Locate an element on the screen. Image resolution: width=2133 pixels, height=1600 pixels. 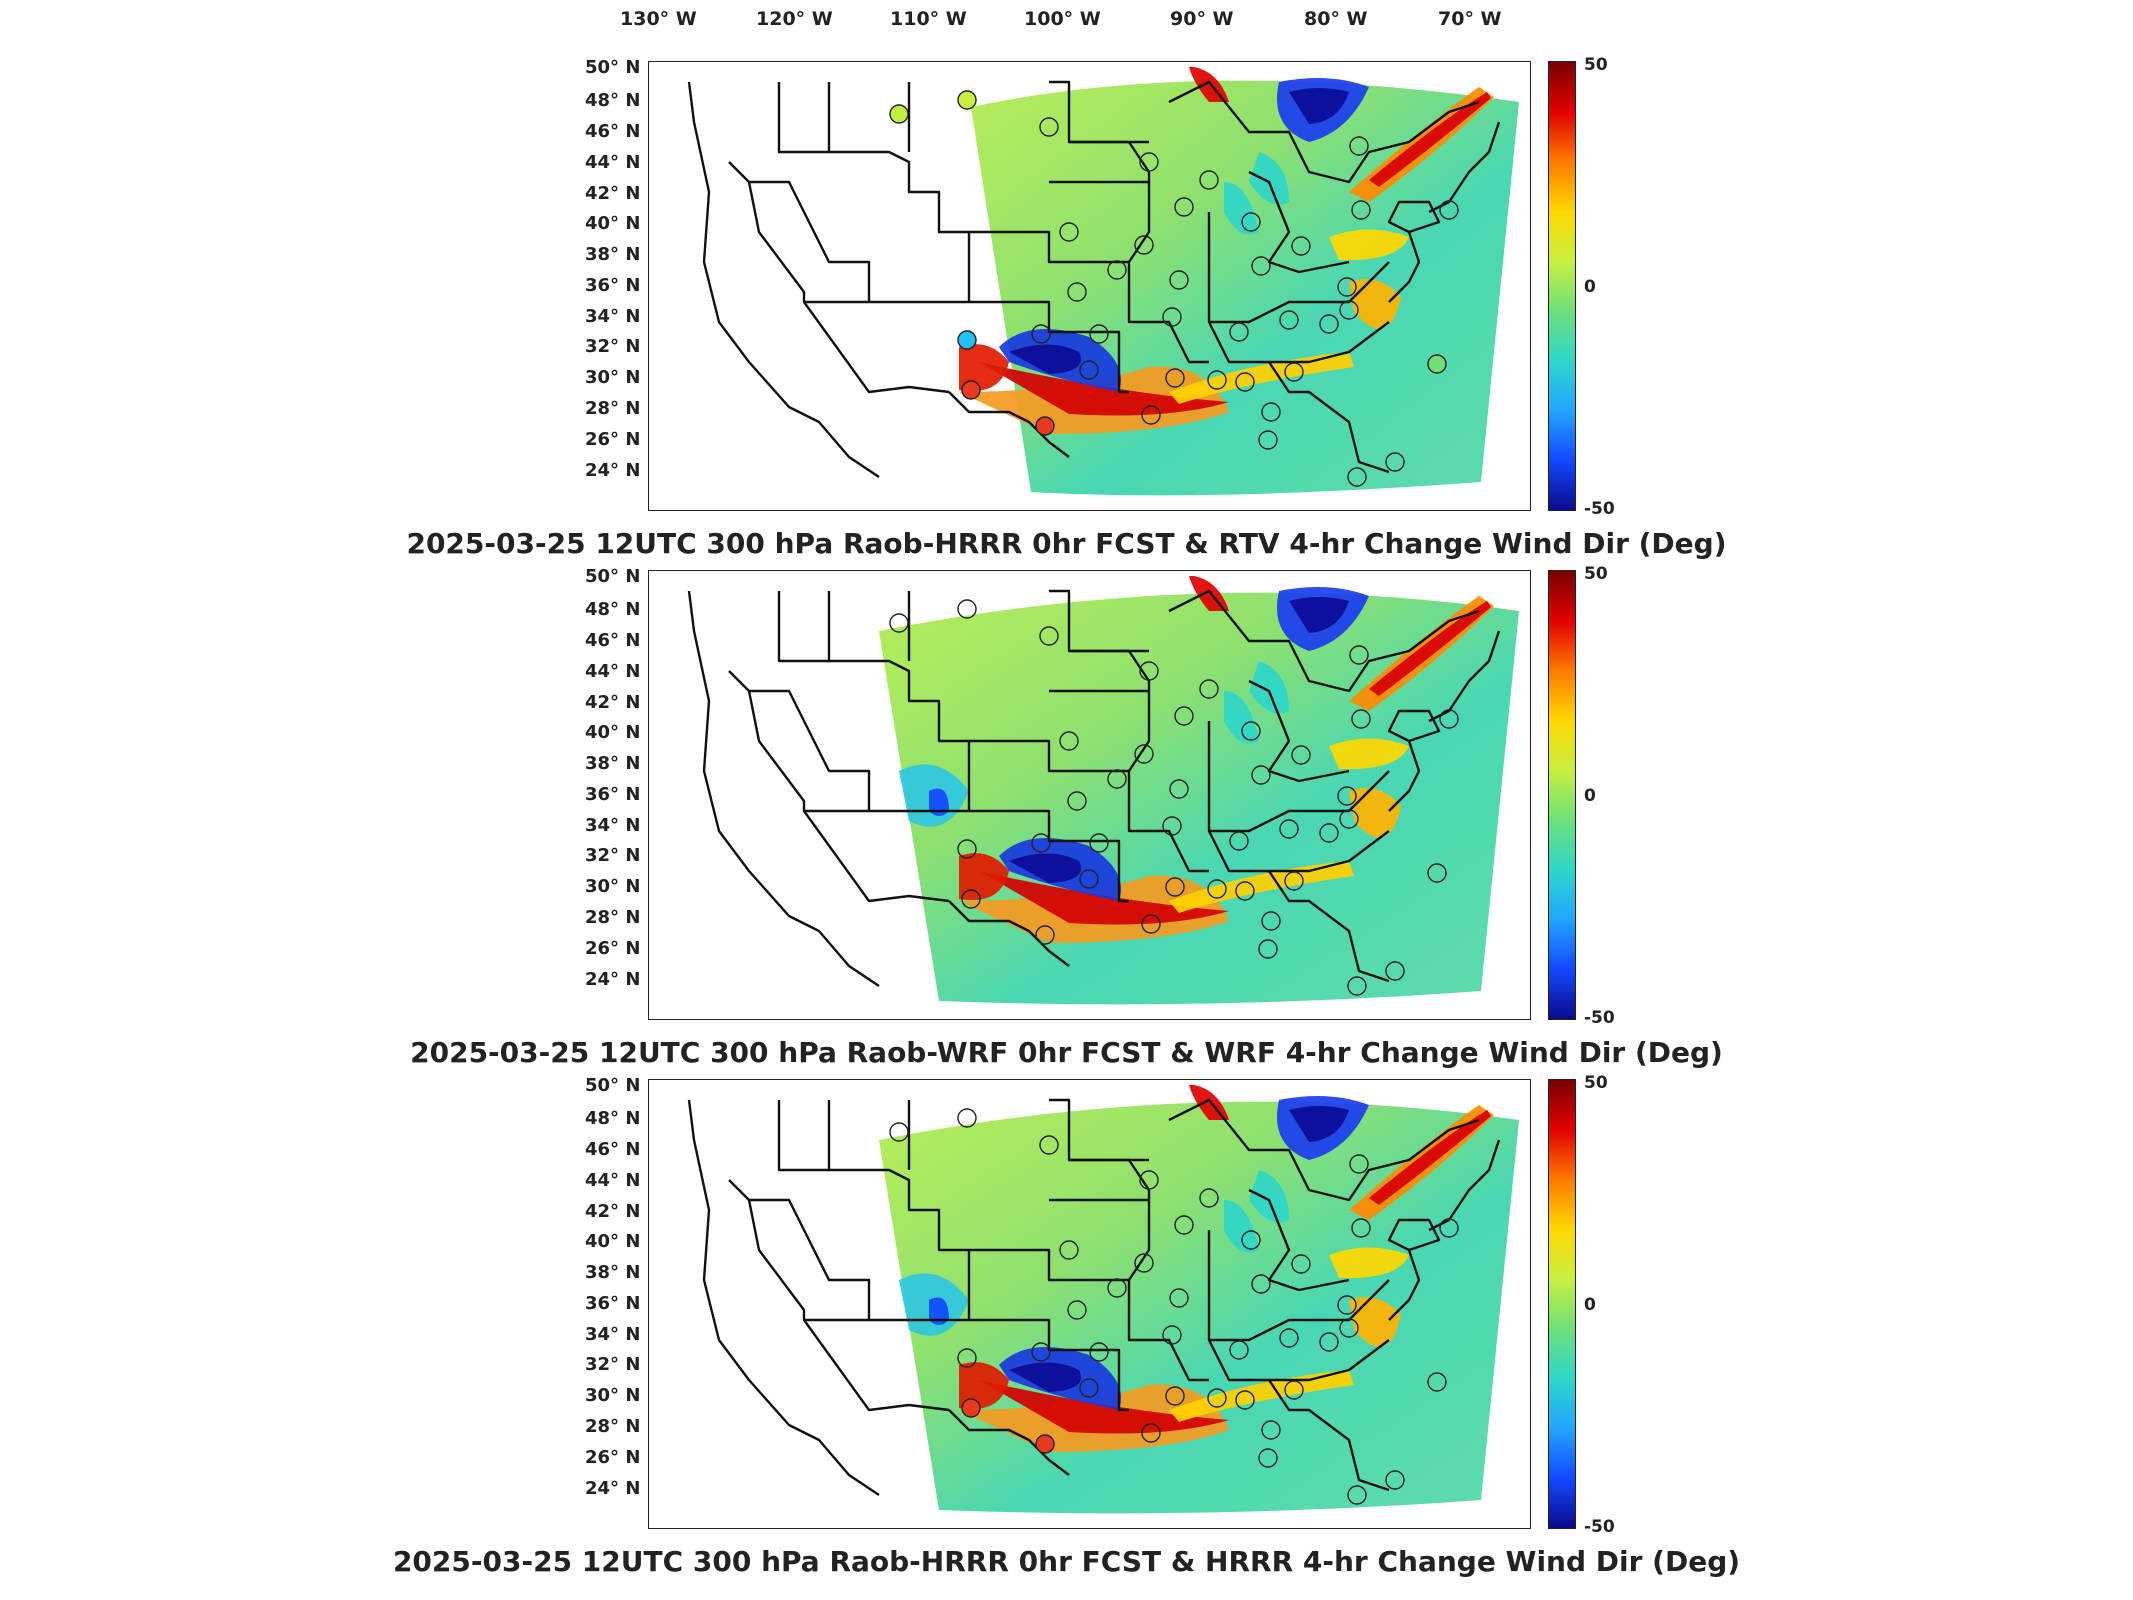
lat-label-28n: 28° N is located at coordinates (613, 917).